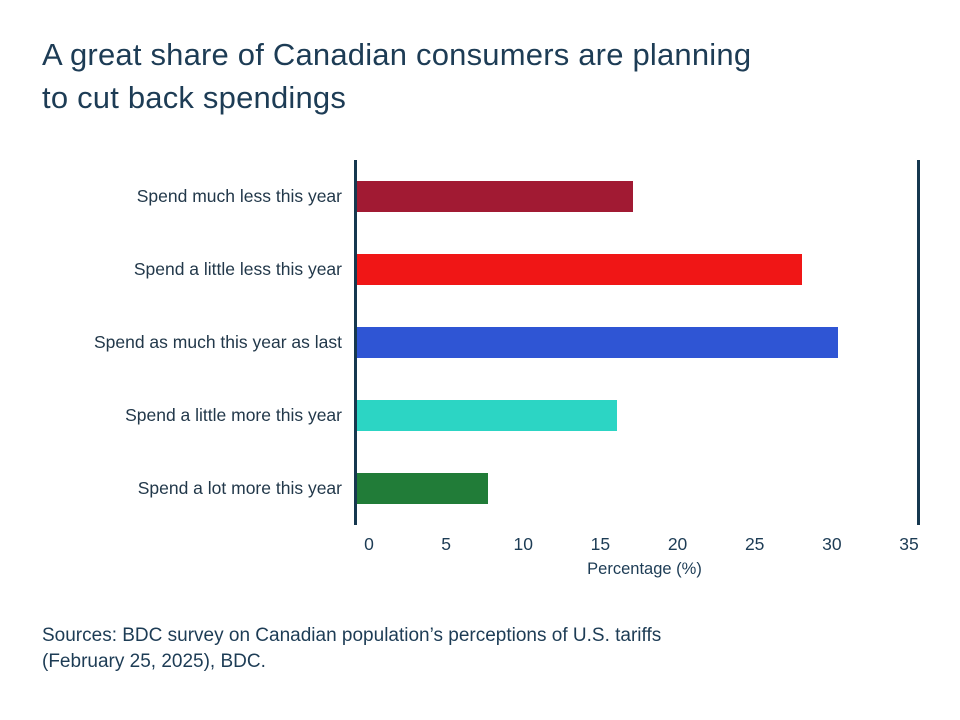 This screenshot has width=960, height=720. What do you see at coordinates (600, 543) in the screenshot?
I see `x-tick-label: 15` at bounding box center [600, 543].